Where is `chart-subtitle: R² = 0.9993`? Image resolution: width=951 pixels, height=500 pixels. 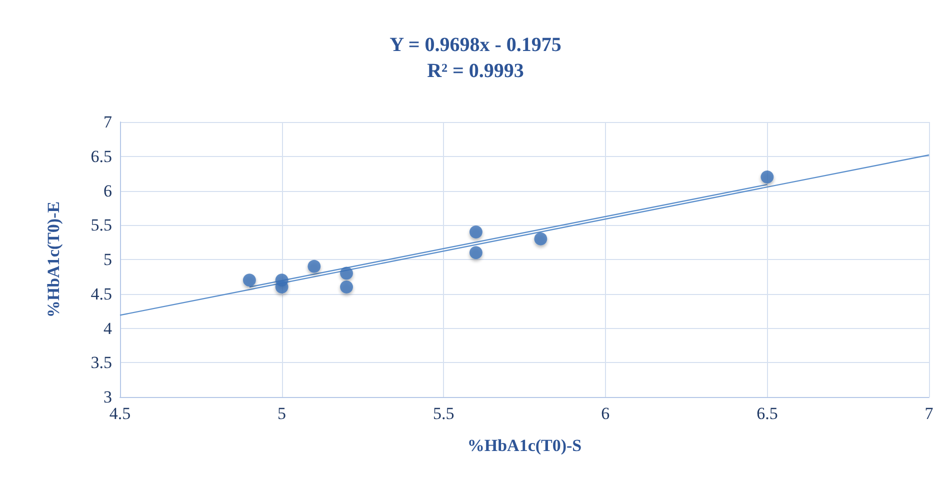
chart-subtitle: R² = 0.9993 is located at coordinates (475, 71).